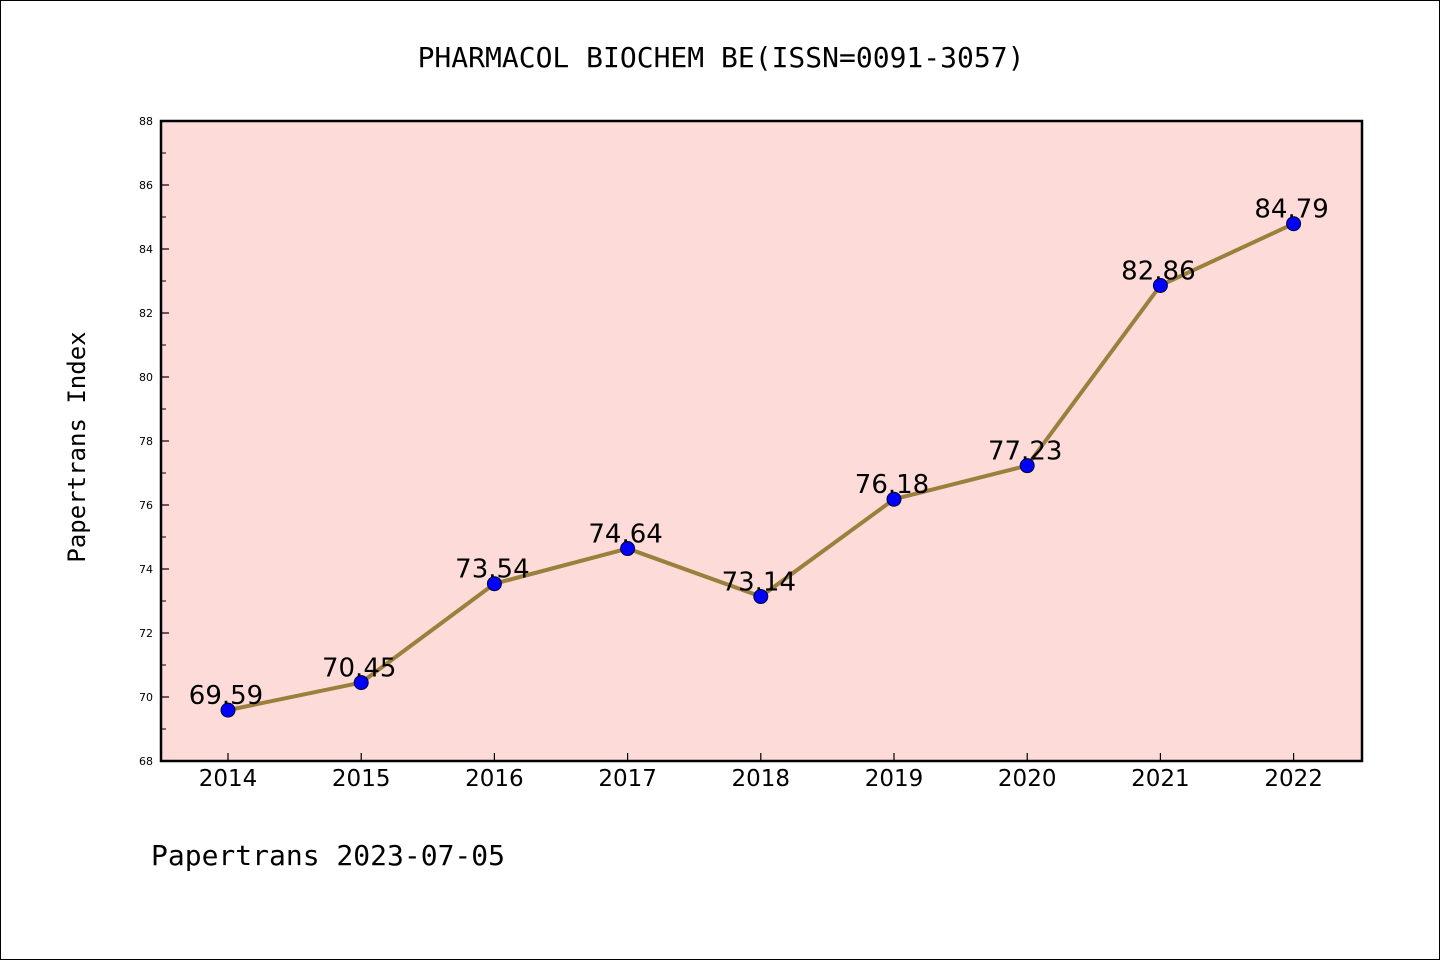  Describe the element at coordinates (226, 696) in the screenshot. I see `data-label: 69.59` at that location.